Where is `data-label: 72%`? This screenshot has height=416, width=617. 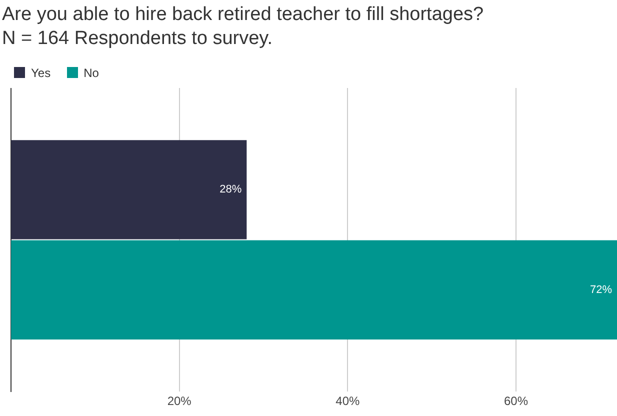 data-label: 72% is located at coordinates (601, 290).